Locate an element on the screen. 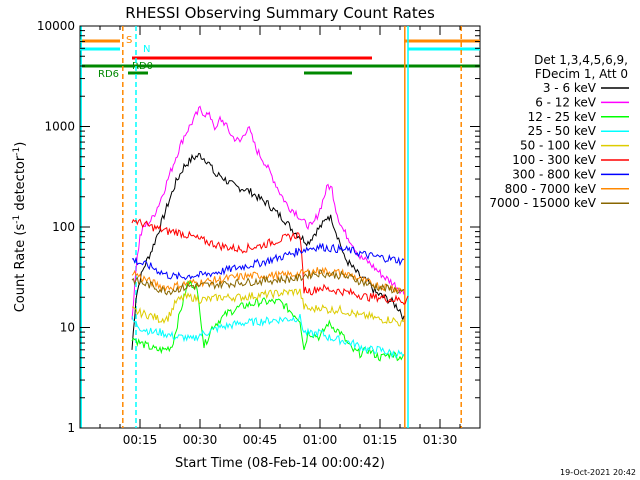 This screenshot has height=480, width=640. legend-label: 25 - 50 keV is located at coordinates (562, 131).